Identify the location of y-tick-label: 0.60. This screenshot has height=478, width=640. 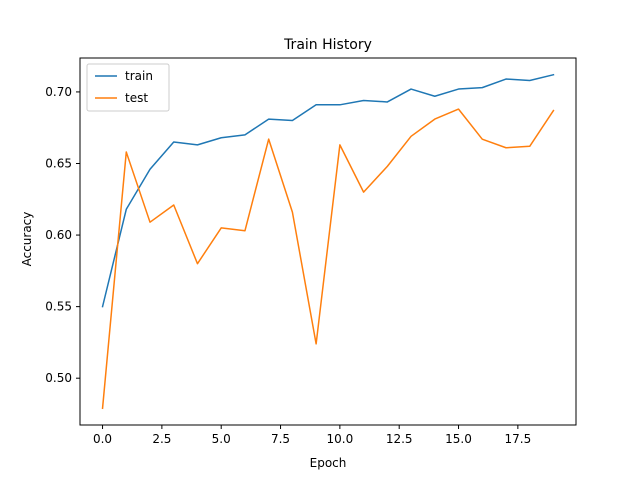
(58, 235).